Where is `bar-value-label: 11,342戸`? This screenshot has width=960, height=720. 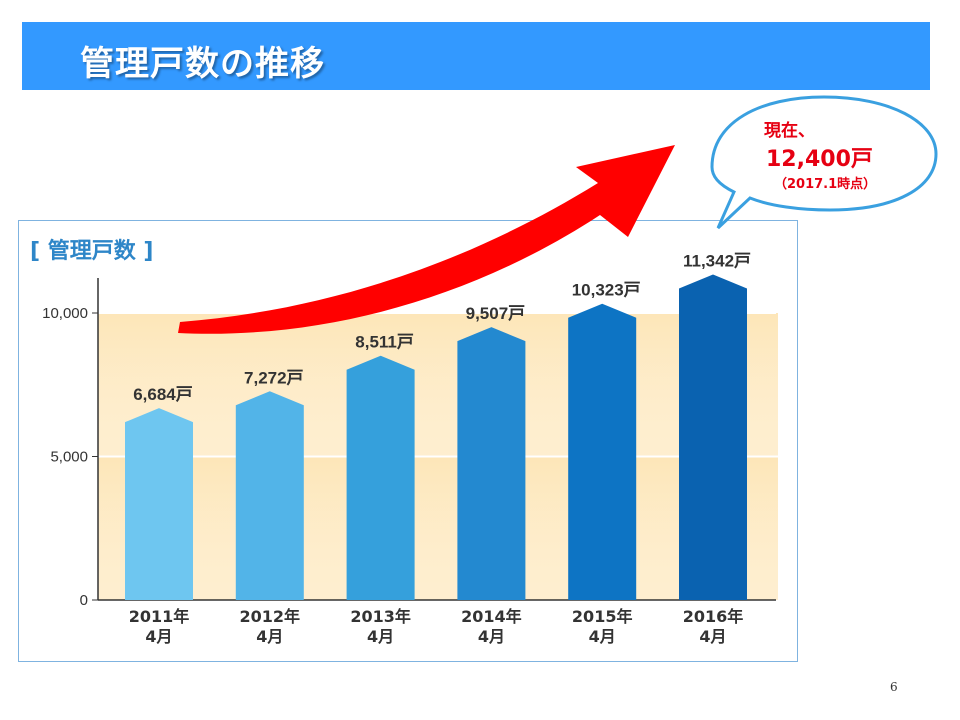 bar-value-label: 11,342戸 is located at coordinates (717, 260).